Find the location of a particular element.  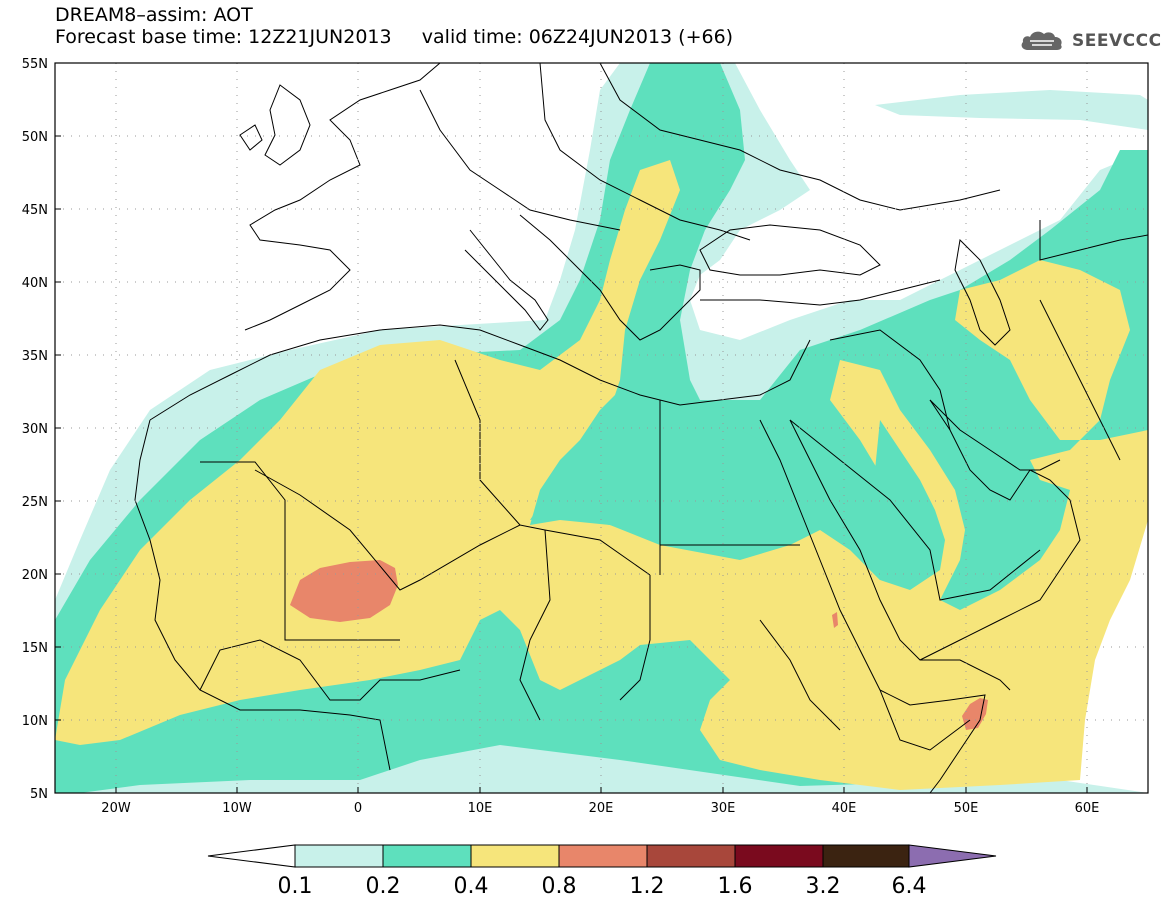

colorbar-label: 6.4 is located at coordinates (909, 886).